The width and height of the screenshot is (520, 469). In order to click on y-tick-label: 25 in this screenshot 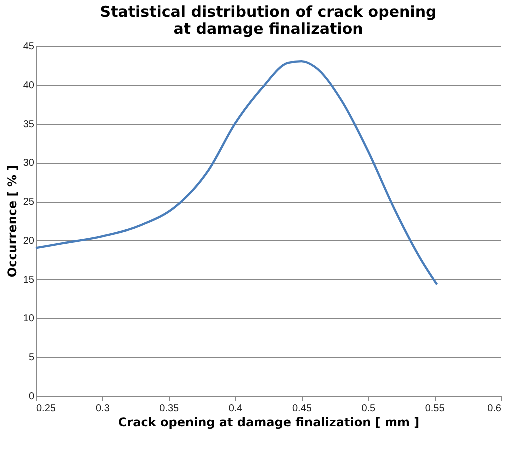, I will do `click(29, 202)`.